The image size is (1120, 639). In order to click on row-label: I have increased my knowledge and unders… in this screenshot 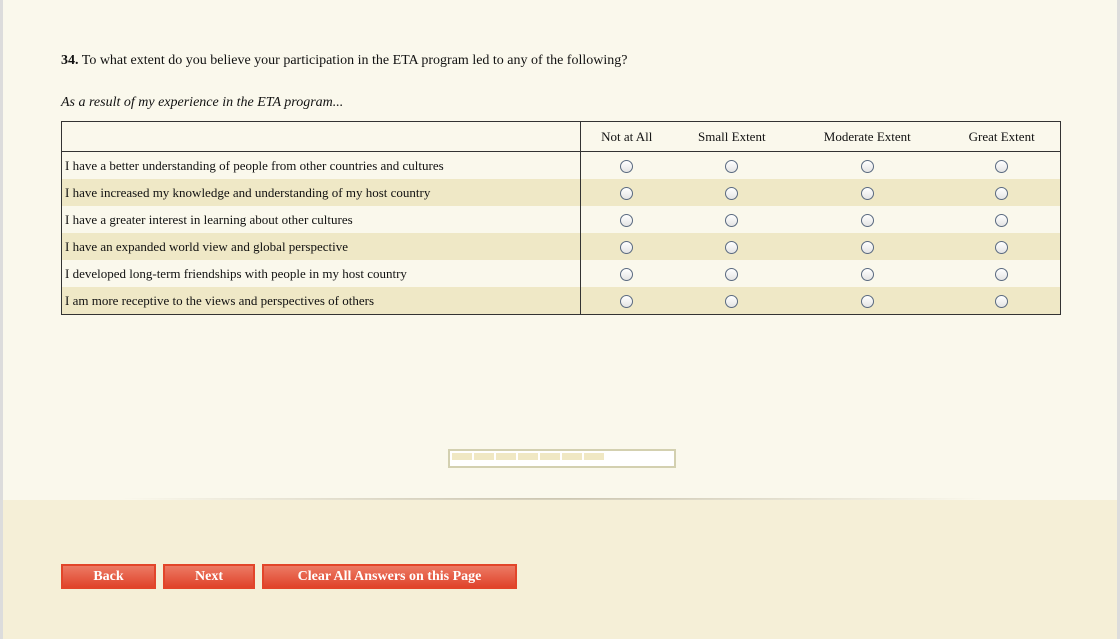, I will do `click(321, 192)`.